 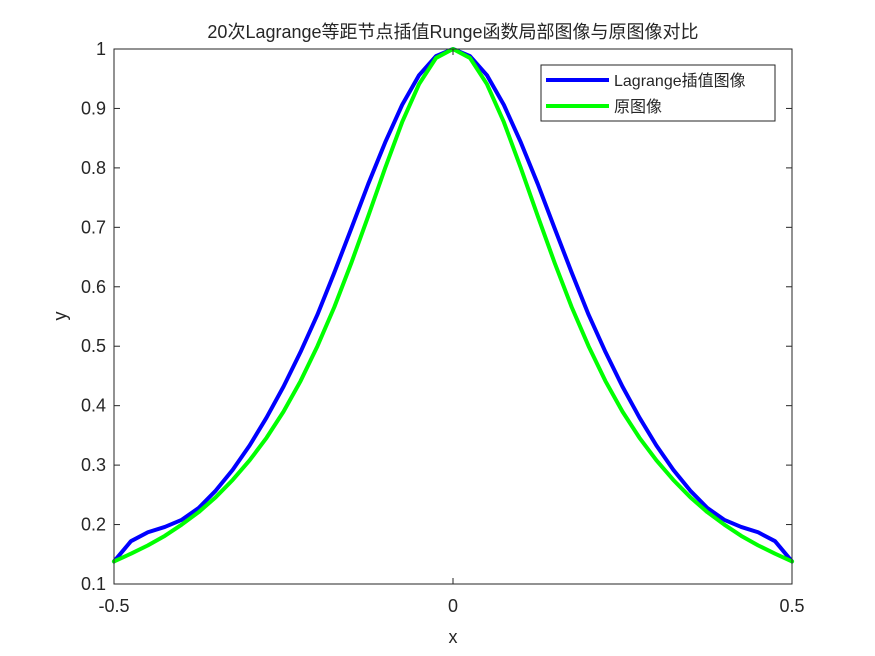 What do you see at coordinates (93, 525) in the screenshot?
I see `y-tick-label: 0.2` at bounding box center [93, 525].